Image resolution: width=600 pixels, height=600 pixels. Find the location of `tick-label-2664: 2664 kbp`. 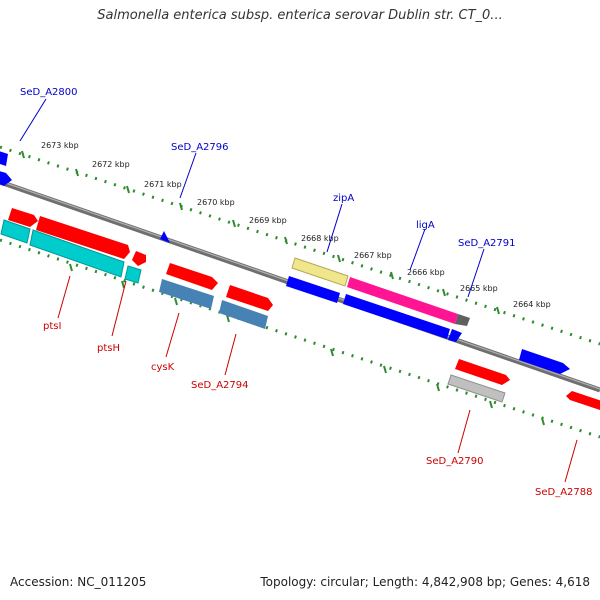

tick-label-2664: 2664 kbp is located at coordinates (532, 304).